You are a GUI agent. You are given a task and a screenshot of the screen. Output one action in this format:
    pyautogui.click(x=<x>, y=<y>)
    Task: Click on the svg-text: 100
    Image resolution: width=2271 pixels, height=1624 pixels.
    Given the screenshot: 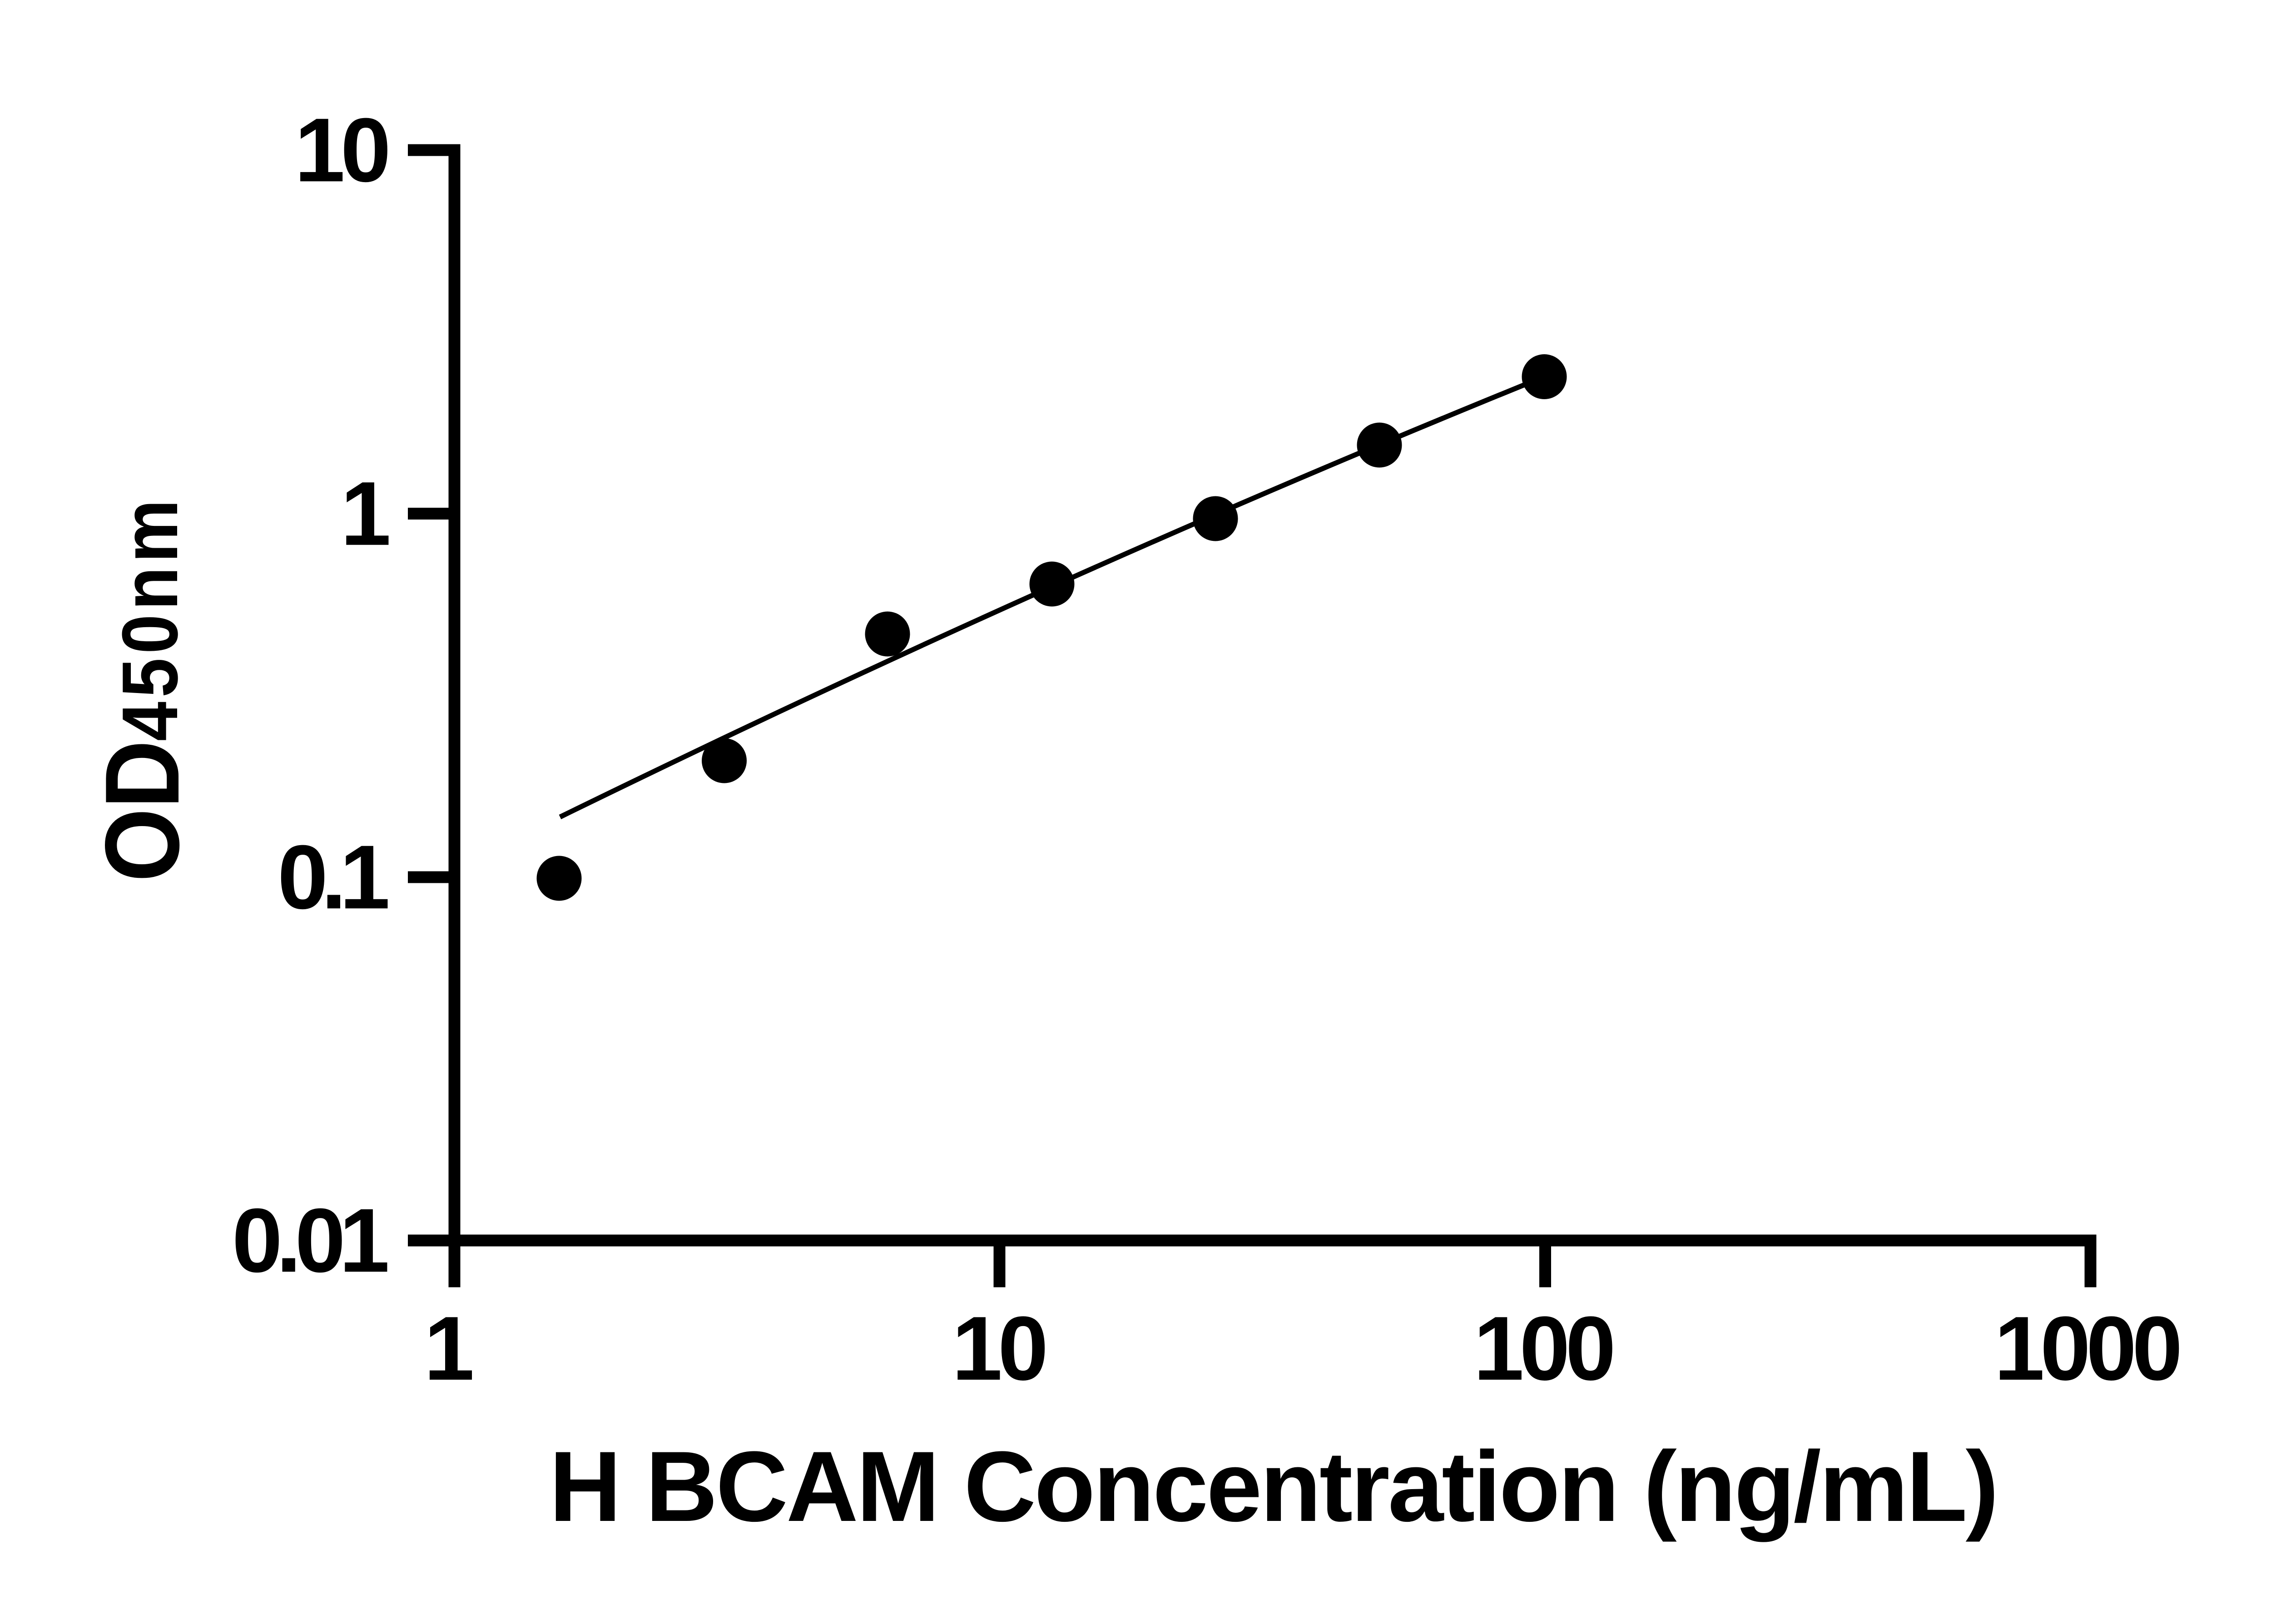 What is the action you would take?
    pyautogui.click(x=1542, y=1348)
    